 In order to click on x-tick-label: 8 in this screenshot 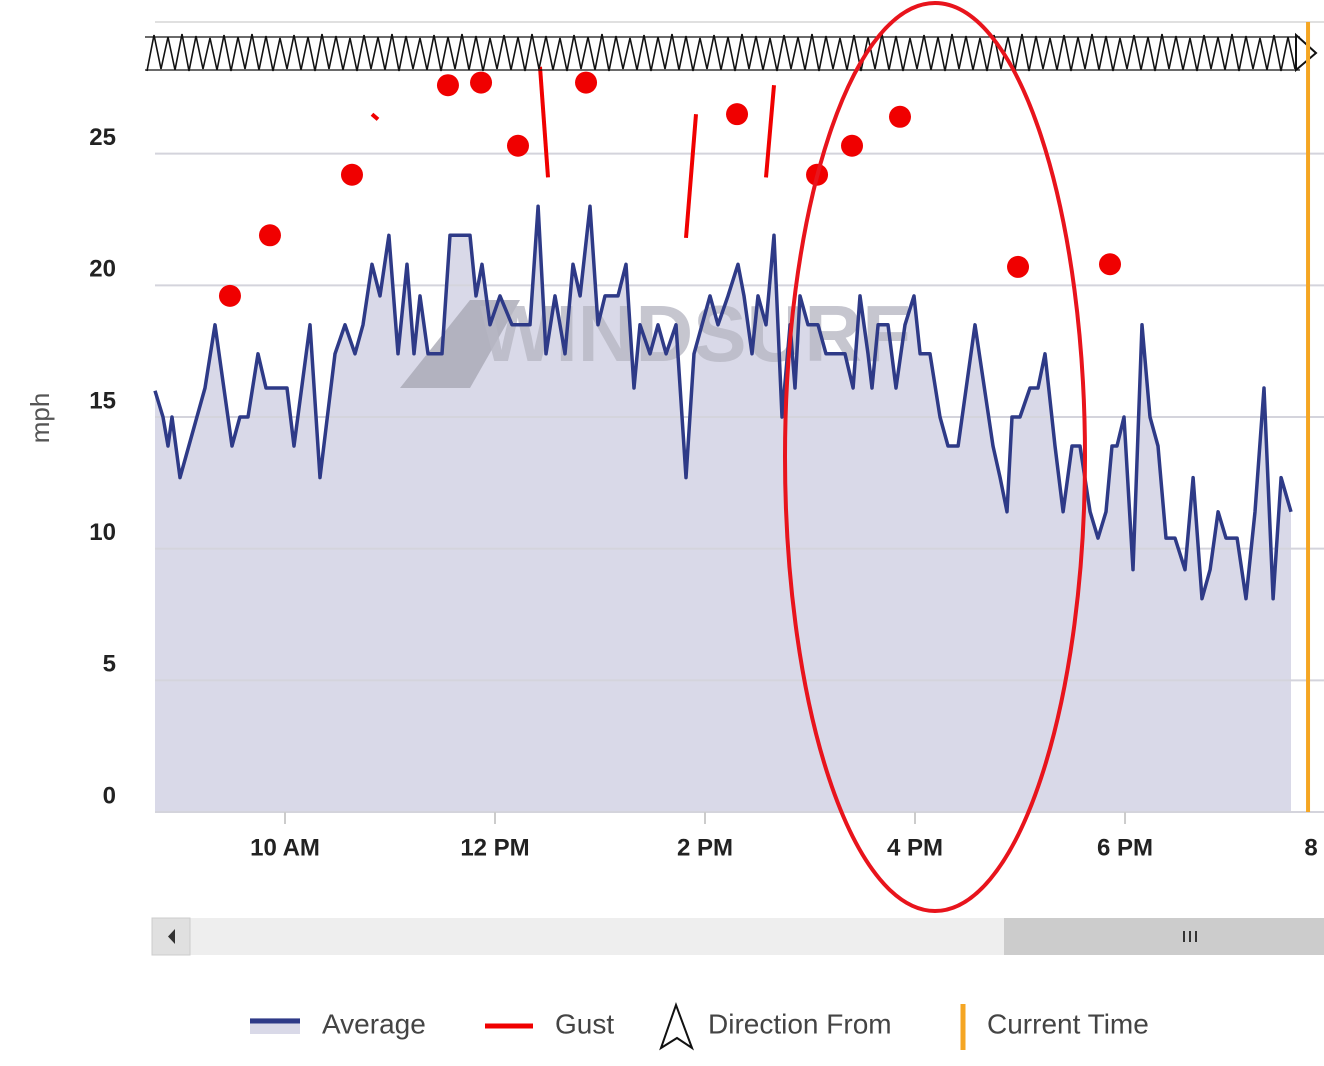, I will do `click(1310, 847)`.